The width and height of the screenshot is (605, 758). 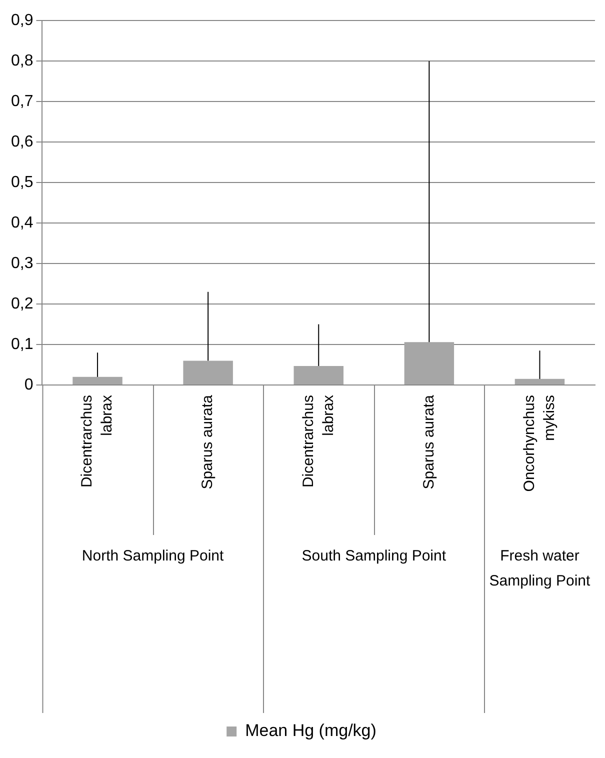 What do you see at coordinates (153, 556) in the screenshot?
I see `text: North Sampling Point` at bounding box center [153, 556].